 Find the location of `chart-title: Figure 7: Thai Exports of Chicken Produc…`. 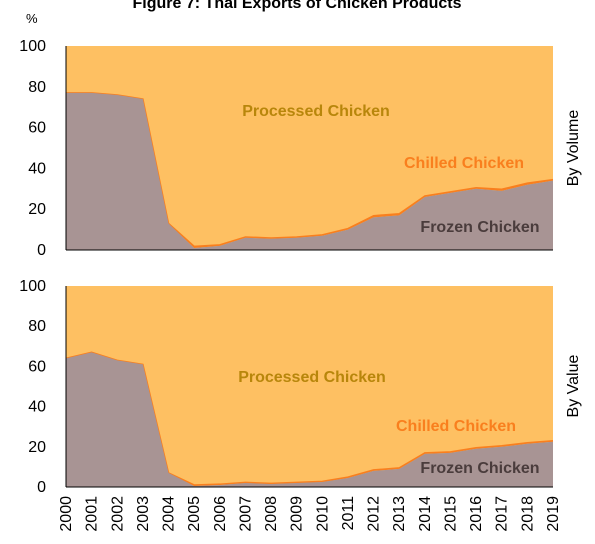

chart-title: Figure 7: Thai Exports of Chicken Produc… is located at coordinates (297, 6).